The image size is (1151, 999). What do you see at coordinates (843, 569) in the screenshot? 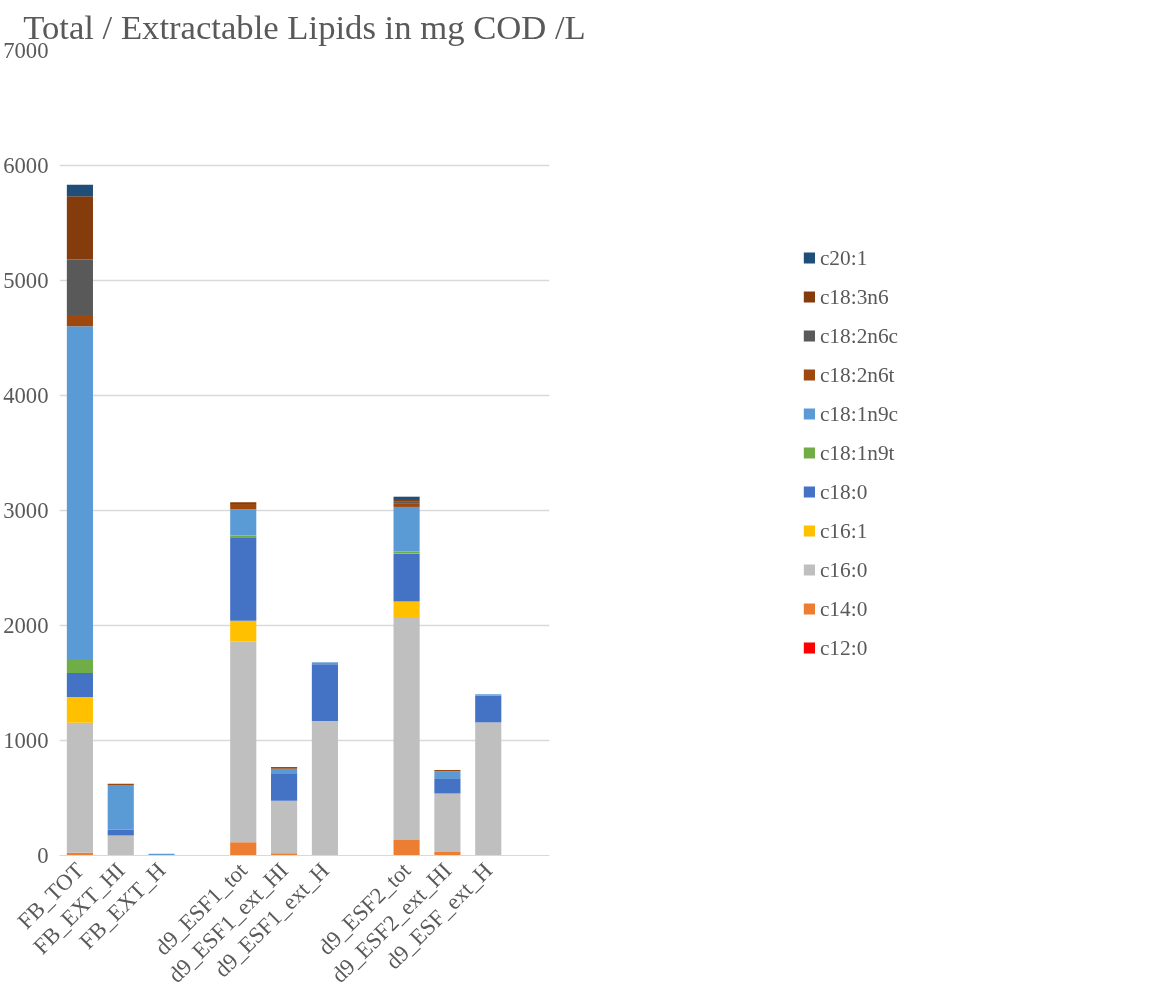
I see `legend-label: c16:0` at bounding box center [843, 569].